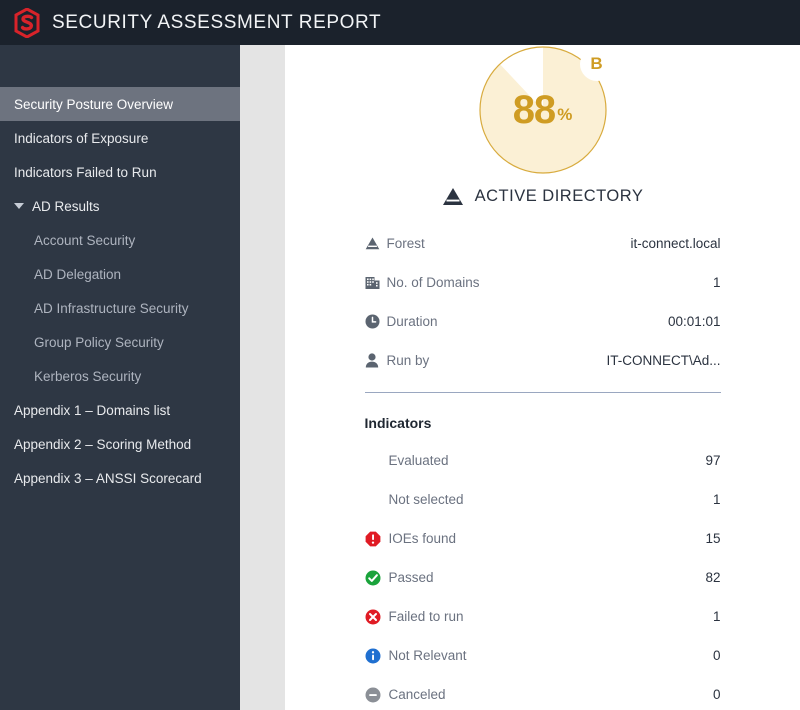  I want to click on sidebar-item-security-posture-overview: Security Posture Overview, so click(120, 104).